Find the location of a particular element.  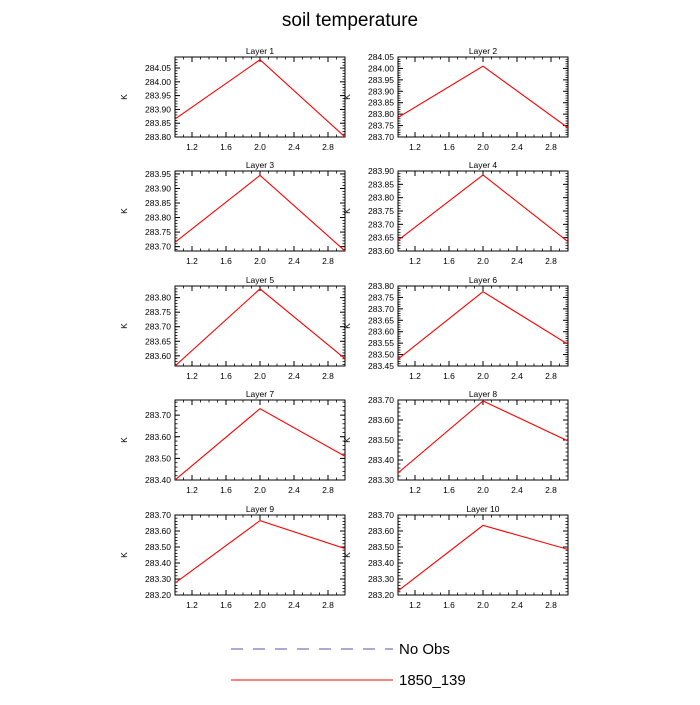

y-tick-label: 283.65 is located at coordinates (381, 320).